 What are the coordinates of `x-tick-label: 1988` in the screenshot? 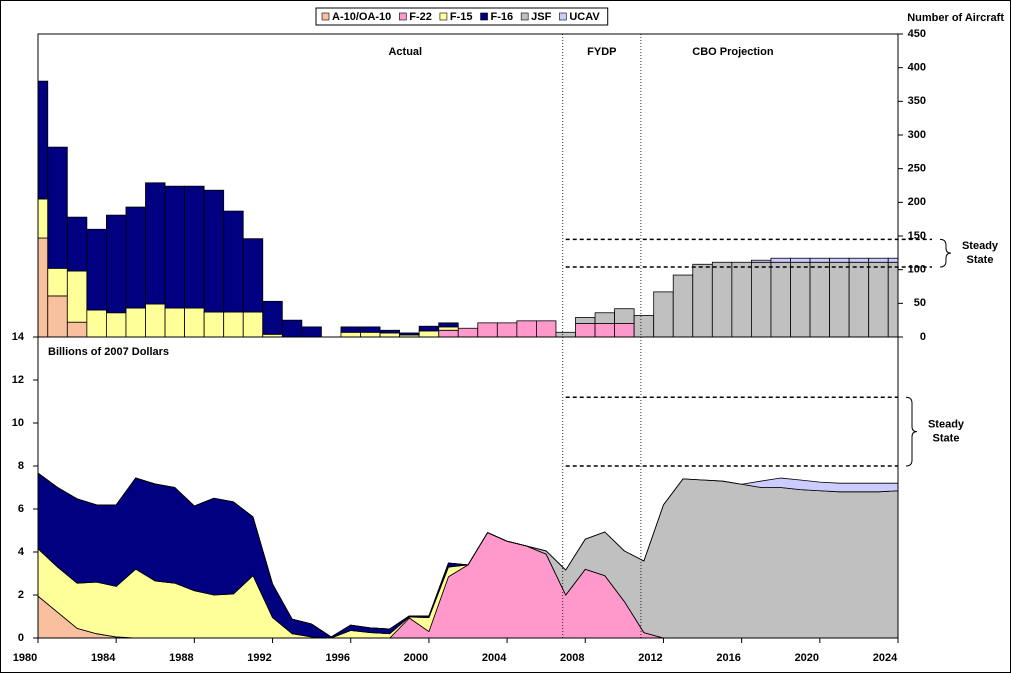 It's located at (181, 658).